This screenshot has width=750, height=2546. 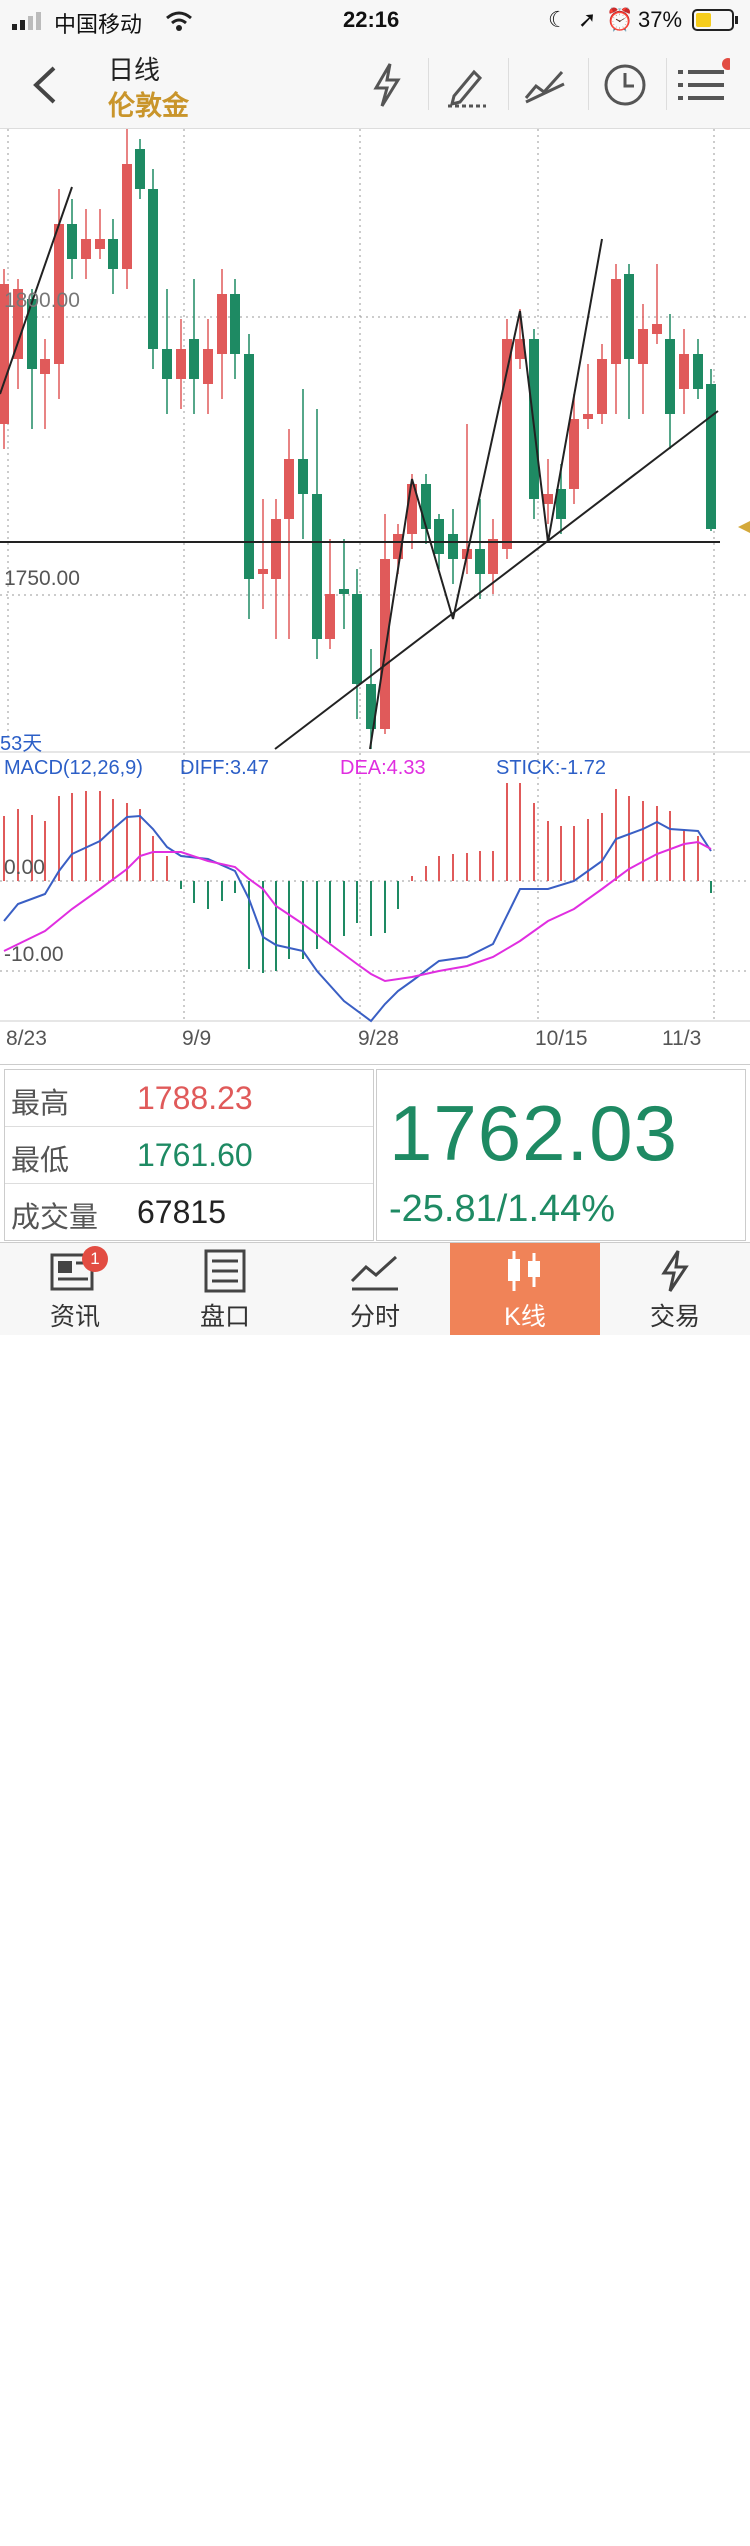 I want to click on menu-icon, so click(x=703, y=85).